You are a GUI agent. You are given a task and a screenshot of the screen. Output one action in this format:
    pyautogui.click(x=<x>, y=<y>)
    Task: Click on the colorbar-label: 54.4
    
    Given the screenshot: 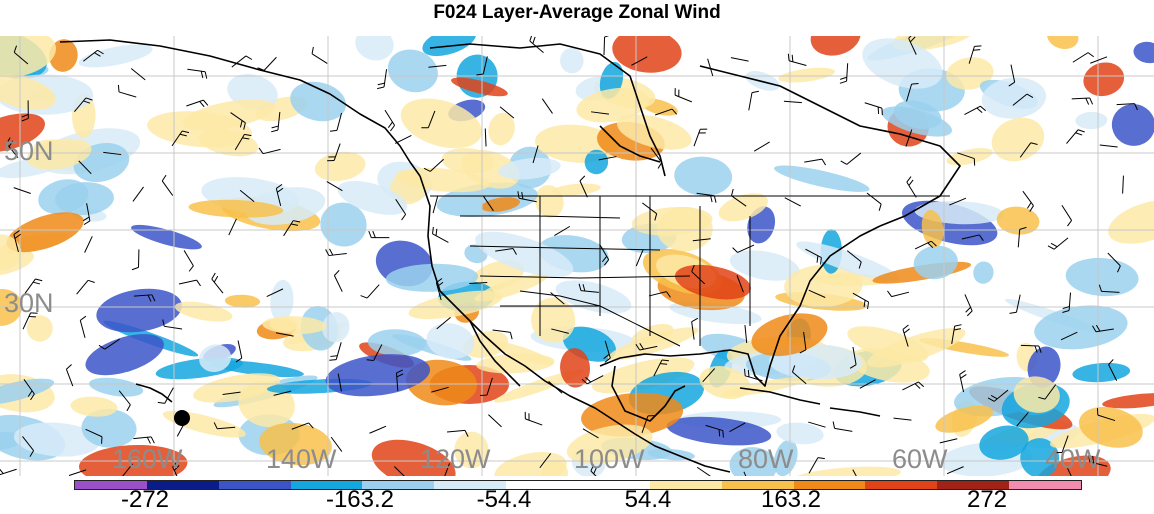 What is the action you would take?
    pyautogui.click(x=648, y=500)
    